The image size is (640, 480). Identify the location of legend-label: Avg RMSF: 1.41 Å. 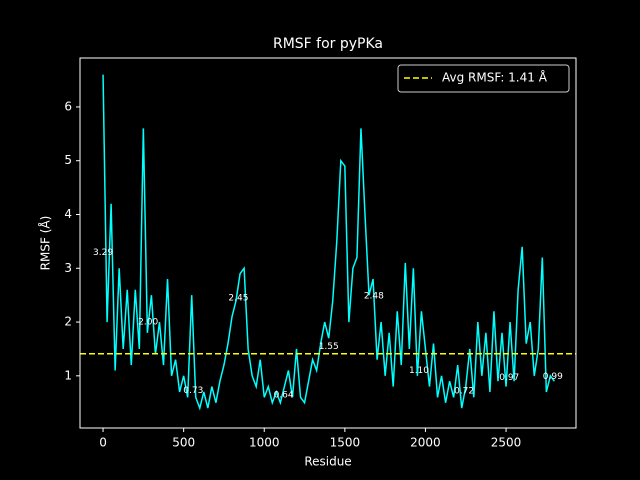
(495, 77).